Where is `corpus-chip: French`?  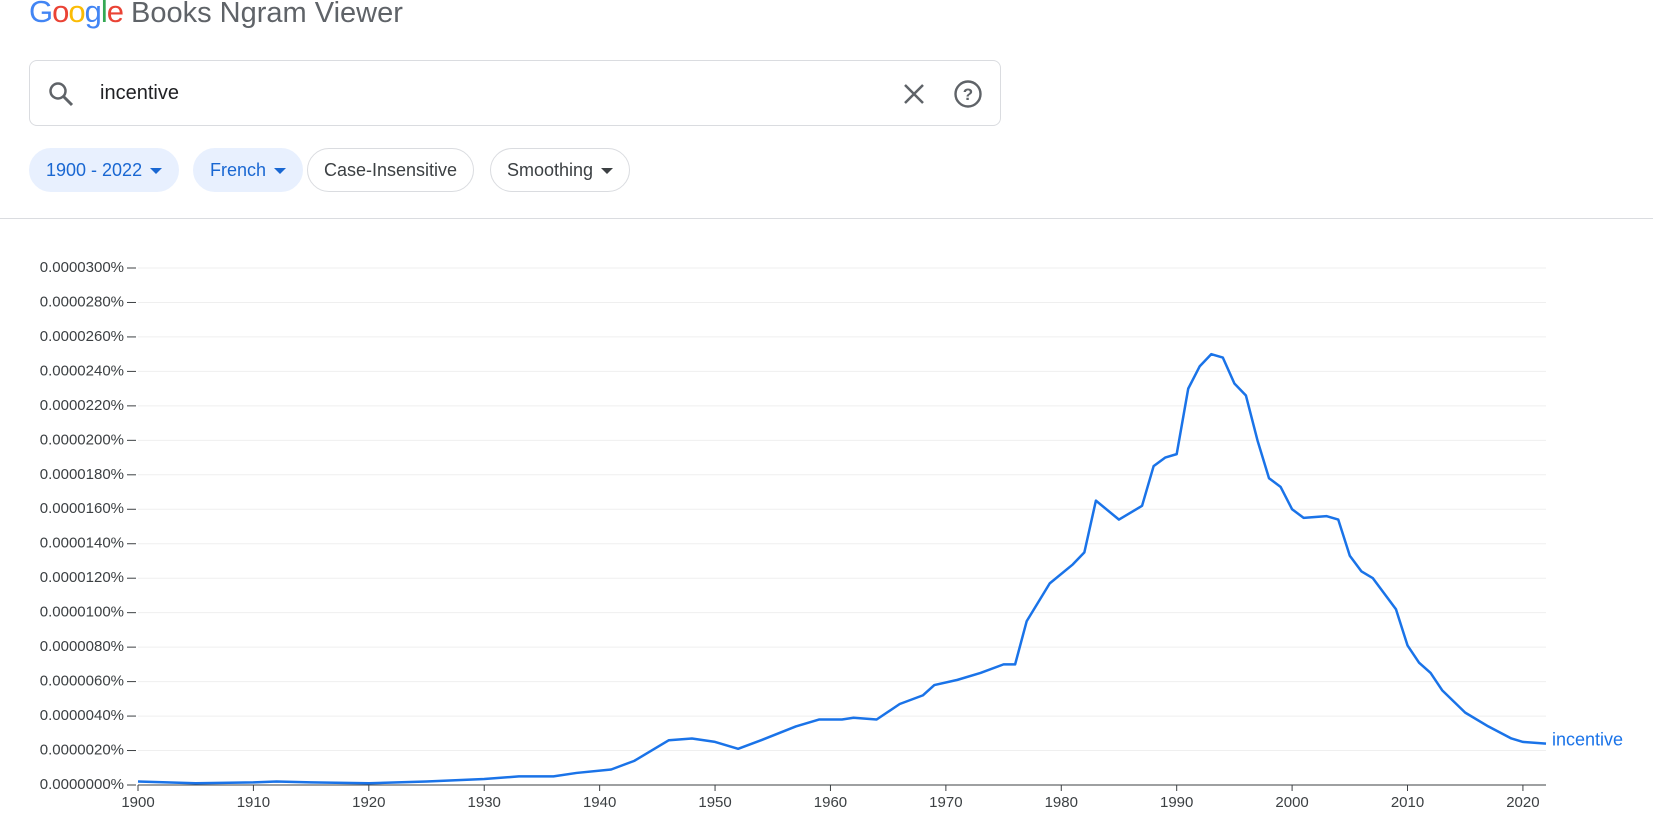 corpus-chip: French is located at coordinates (248, 170).